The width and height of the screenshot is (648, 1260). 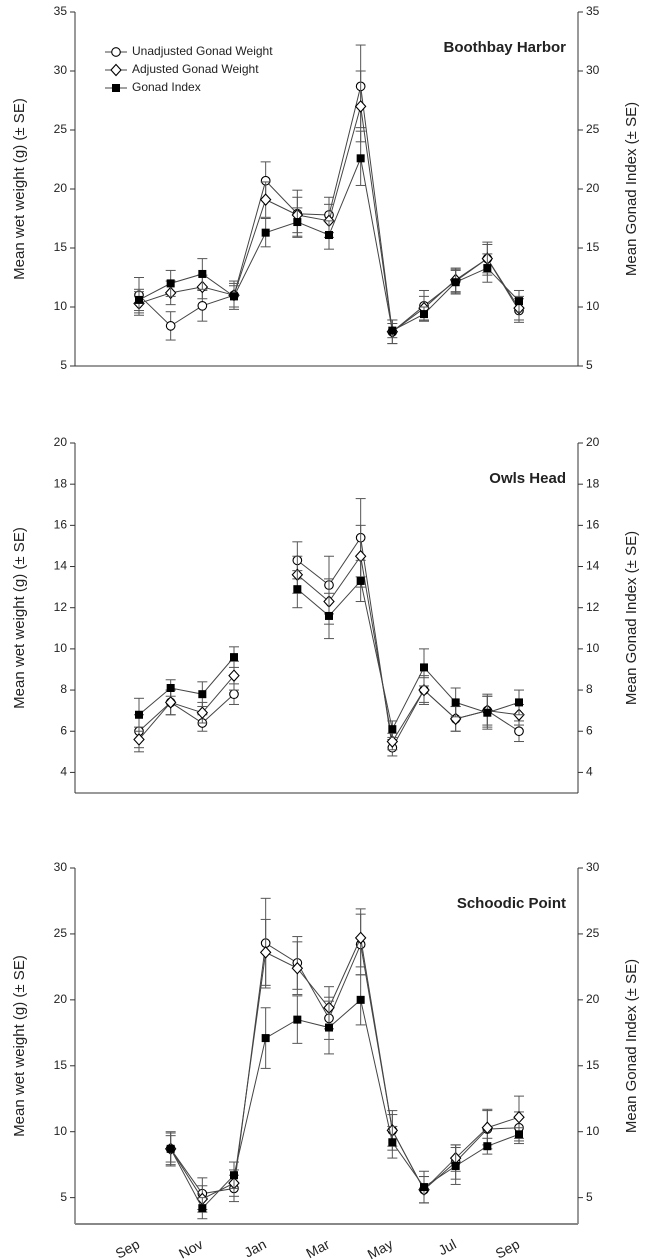 What do you see at coordinates (593, 188) in the screenshot?
I see `y2-tick-label: 20` at bounding box center [593, 188].